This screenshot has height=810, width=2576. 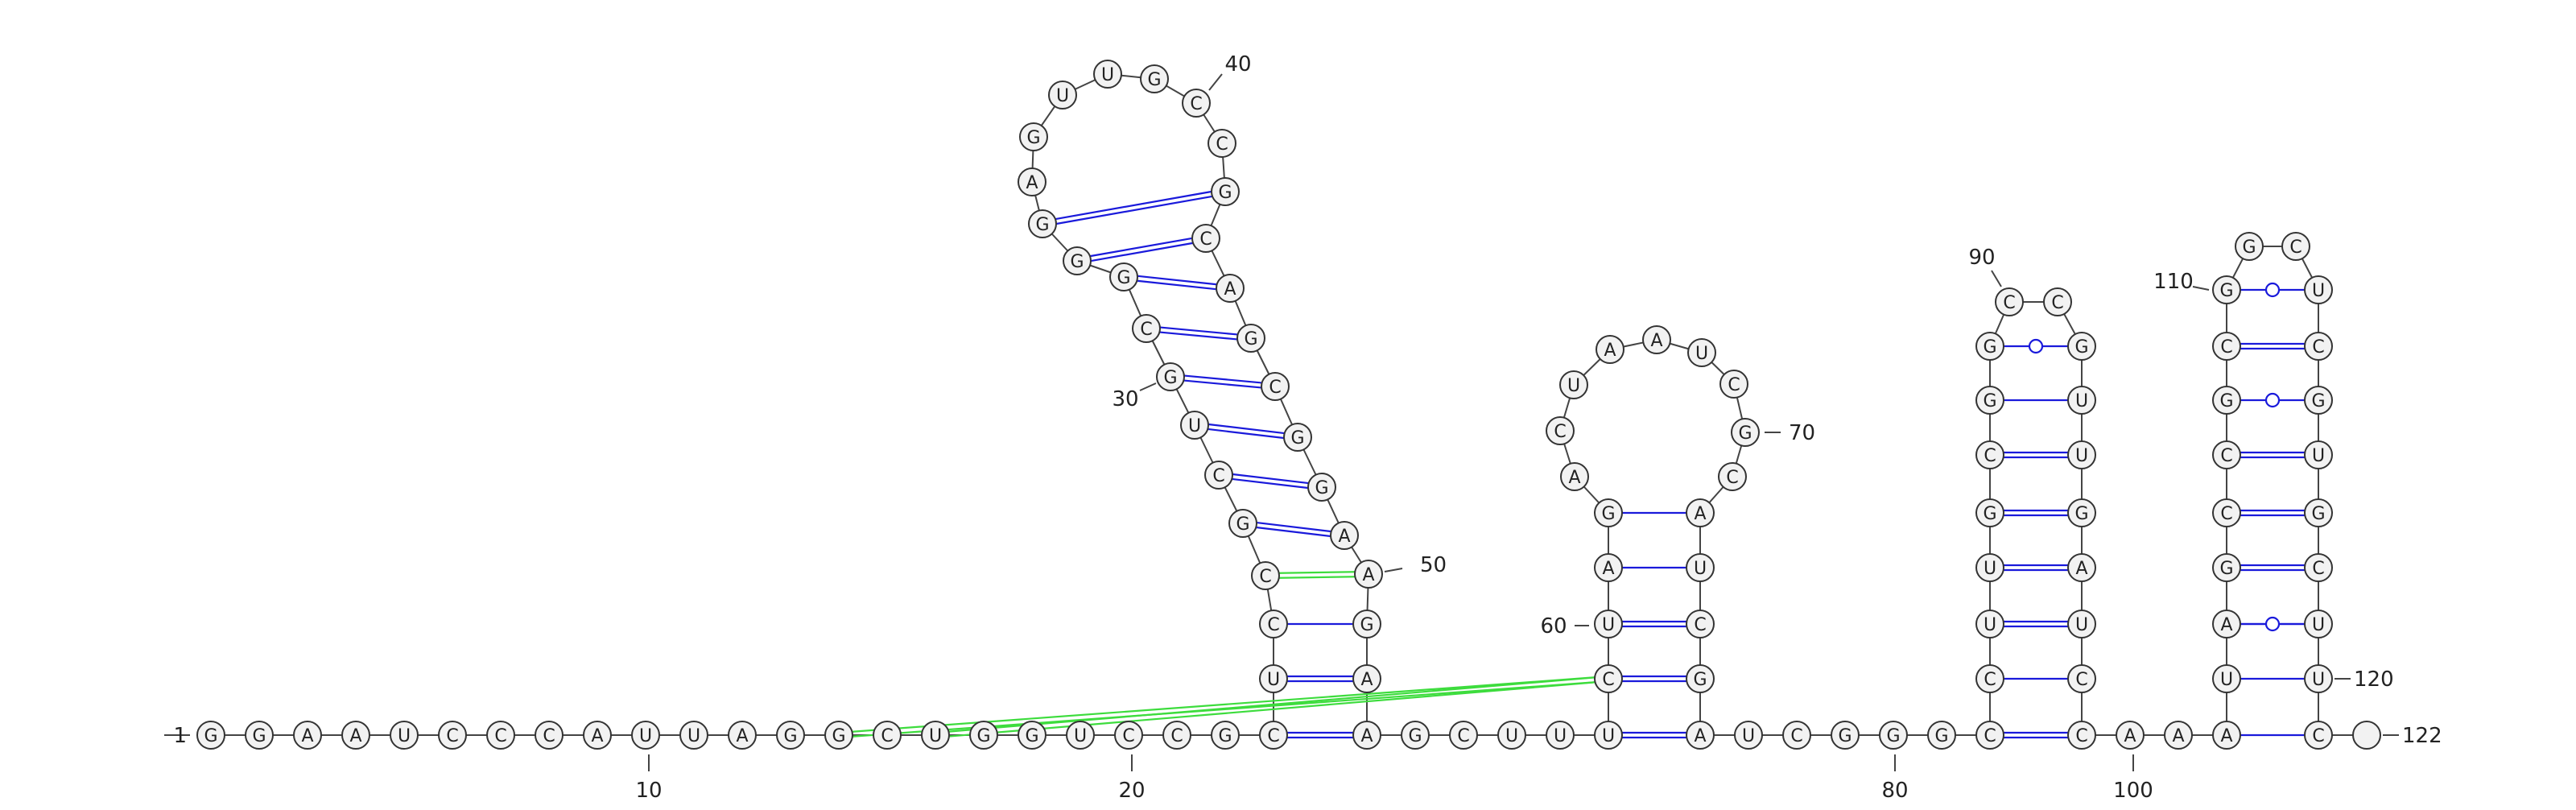 What do you see at coordinates (1802, 433) in the screenshot?
I see `position-label: 70` at bounding box center [1802, 433].